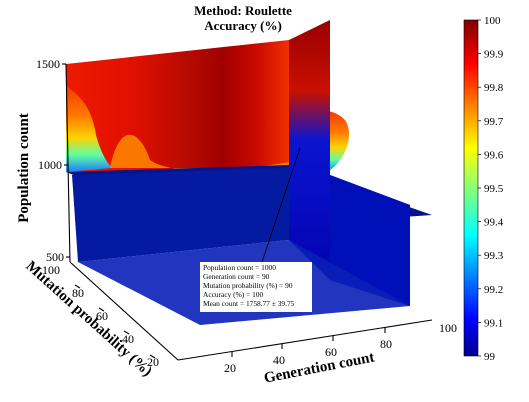 This screenshot has height=402, width=529. What do you see at coordinates (128, 339) in the screenshot?
I see `y-tick-label: 40` at bounding box center [128, 339].